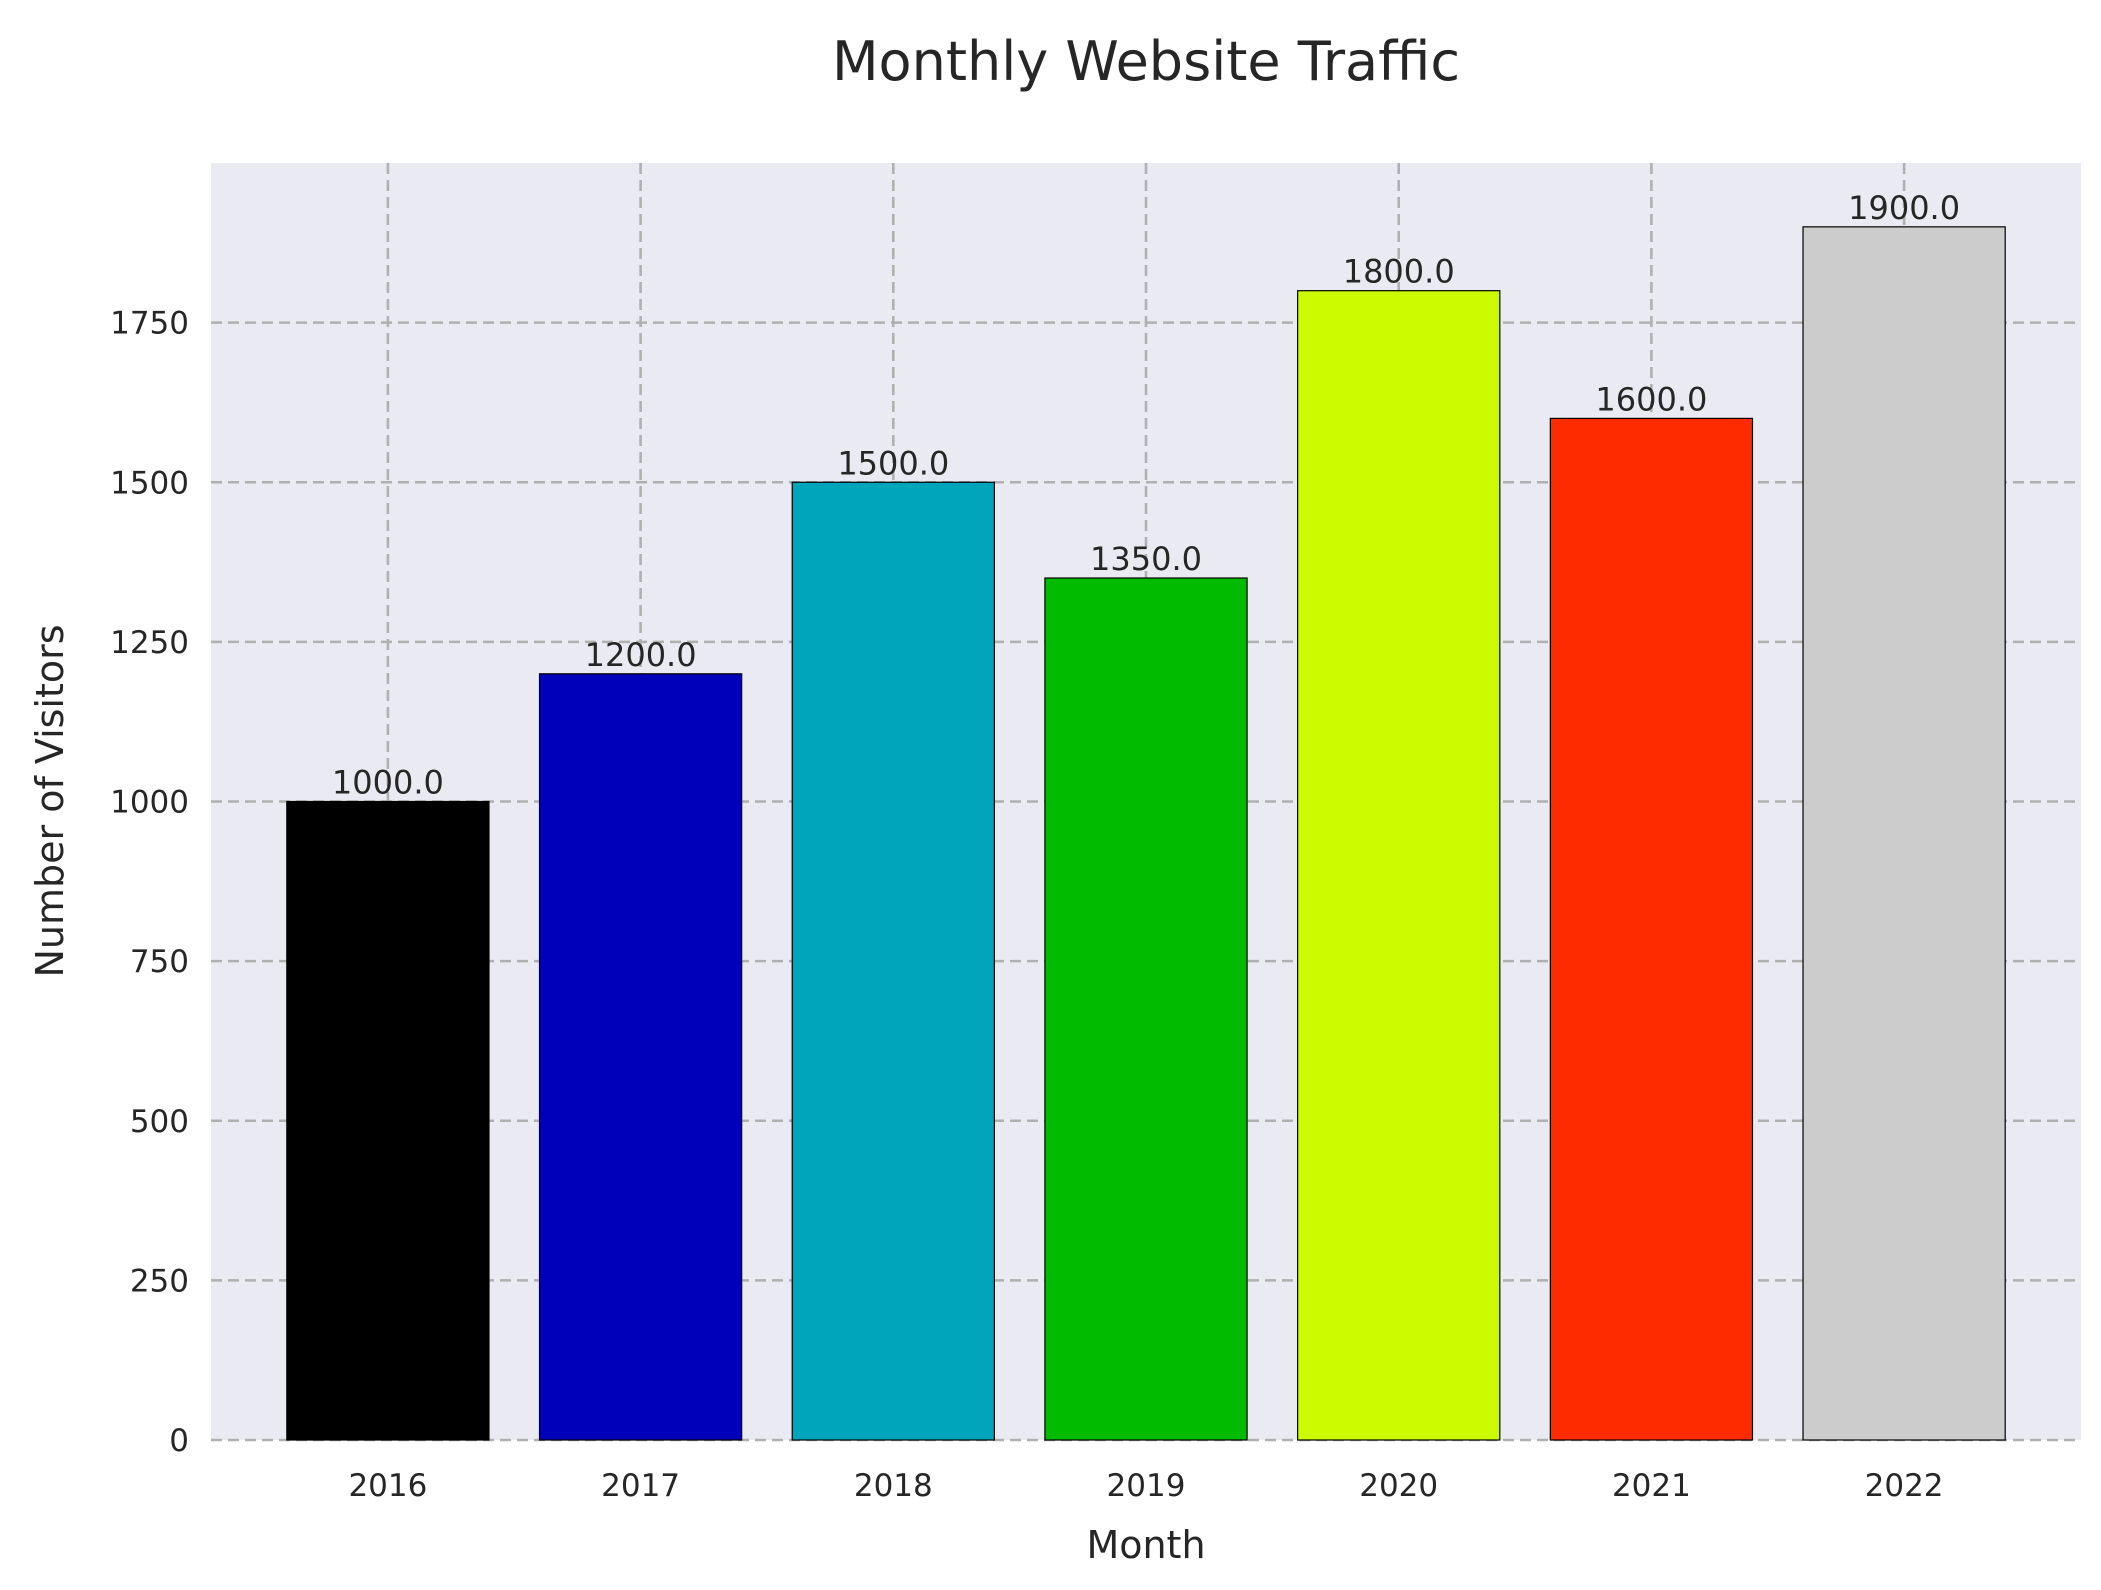 This screenshot has width=2101, height=1590. What do you see at coordinates (1651, 929) in the screenshot?
I see `bar-2021` at bounding box center [1651, 929].